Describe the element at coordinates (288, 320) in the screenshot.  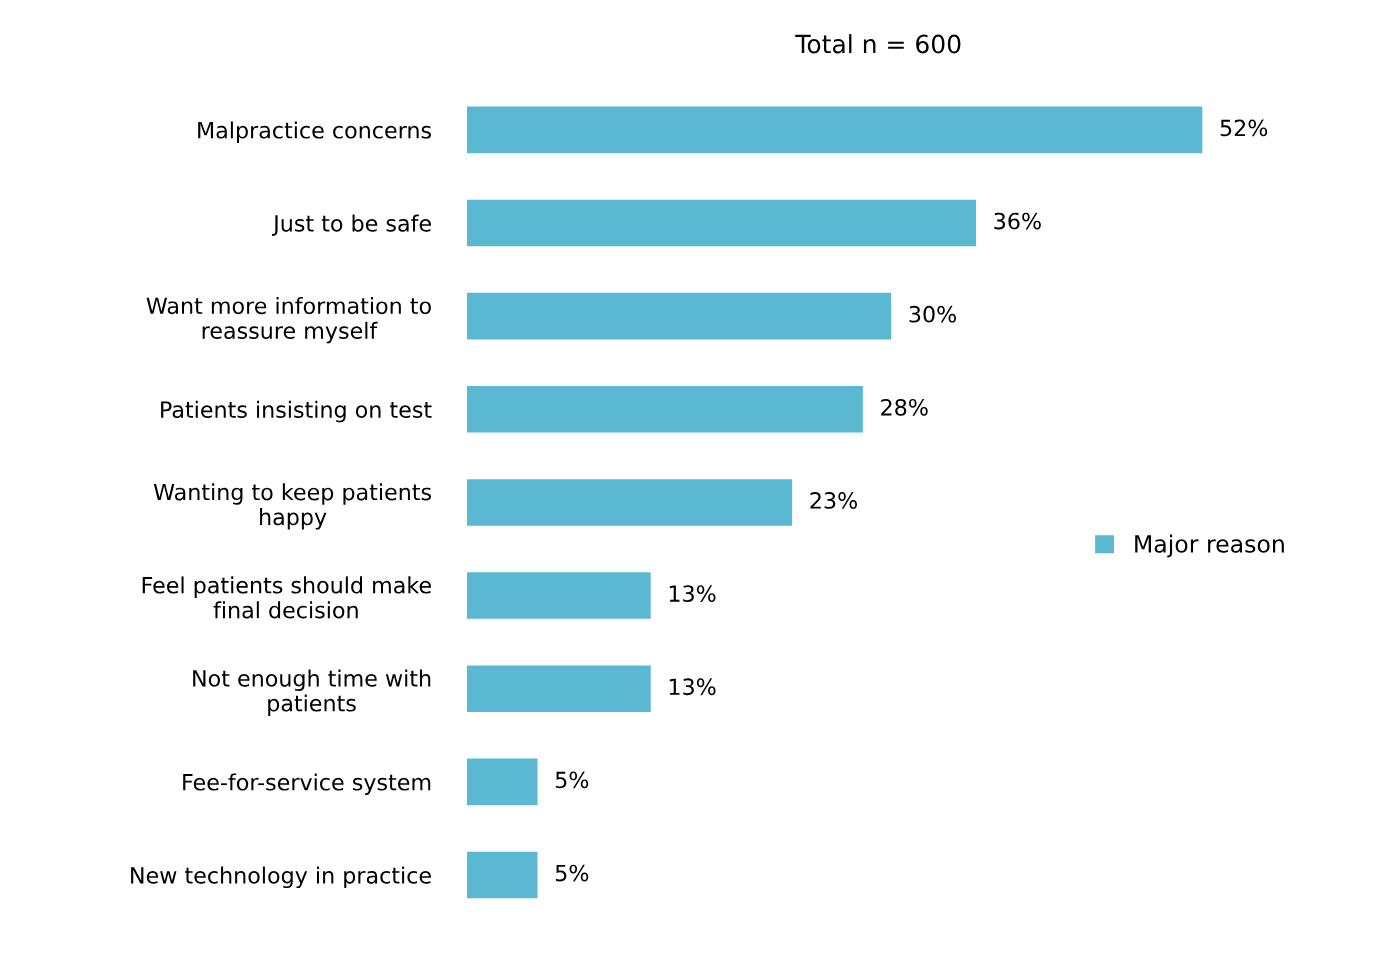
I see `y-tick-label: Want more information to reassure myself` at that location.